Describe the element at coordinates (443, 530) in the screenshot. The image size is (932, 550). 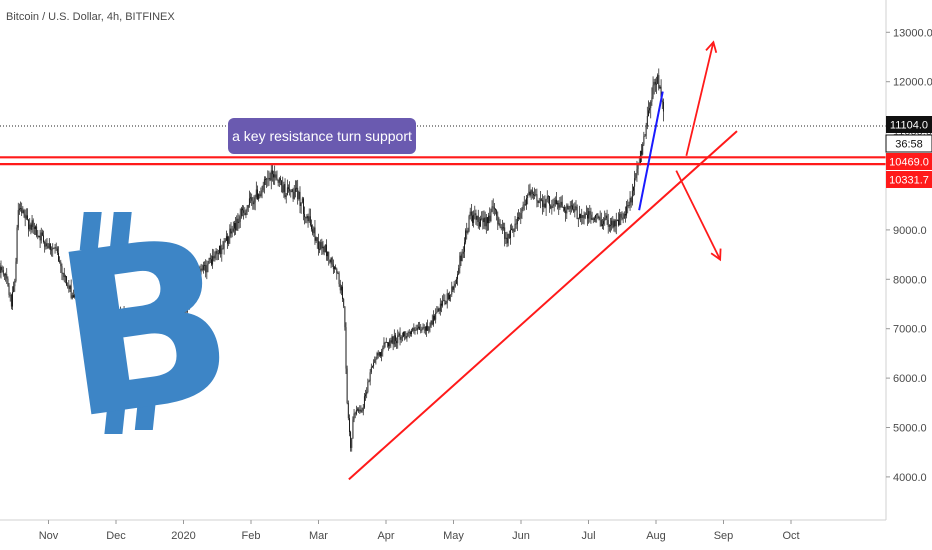
I see `time-axis: Nov Dec 2020 Feb Mar Apr May Jun Jul Aug Sep Oct` at that location.